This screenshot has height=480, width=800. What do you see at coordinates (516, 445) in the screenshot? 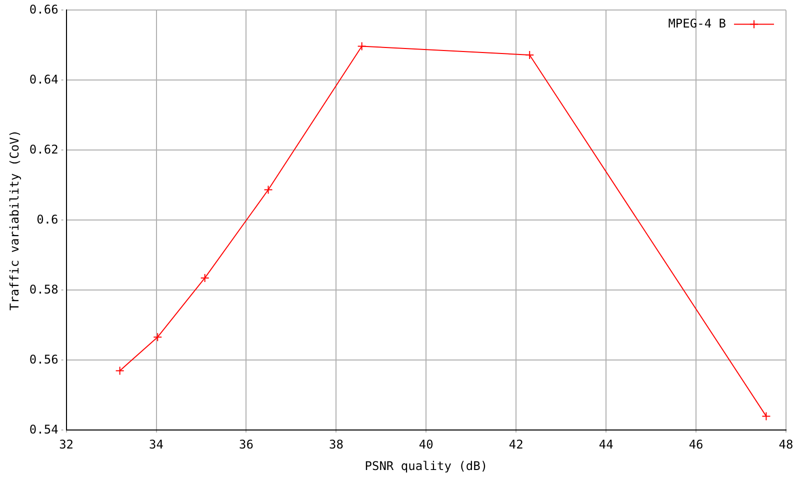
I see `x-tick-label: 42` at bounding box center [516, 445].